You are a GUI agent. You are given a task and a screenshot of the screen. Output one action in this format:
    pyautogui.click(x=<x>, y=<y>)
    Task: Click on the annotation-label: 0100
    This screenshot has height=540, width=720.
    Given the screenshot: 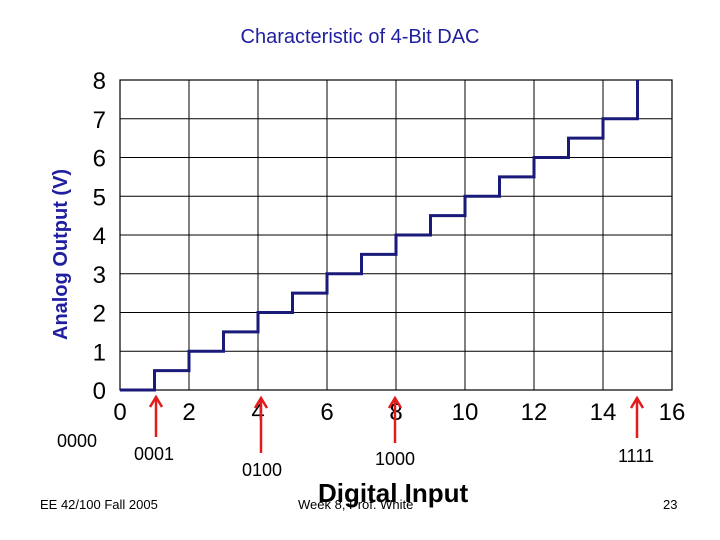 What is the action you would take?
    pyautogui.click(x=262, y=470)
    